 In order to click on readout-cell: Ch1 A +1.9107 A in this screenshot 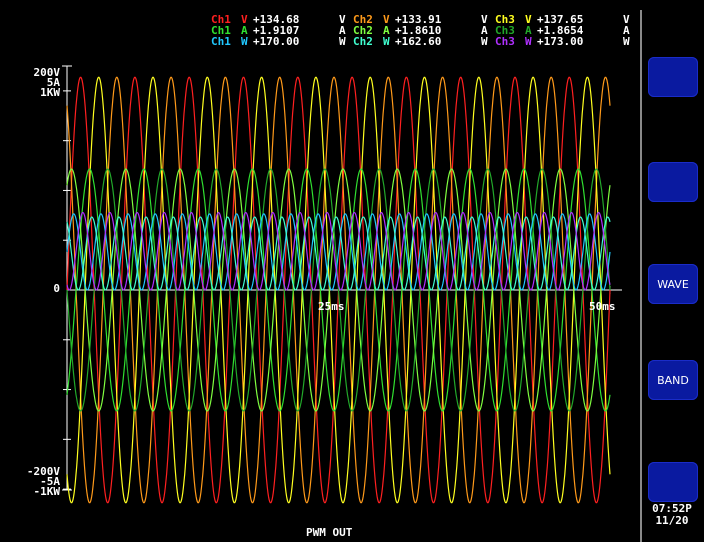, I will do `click(282, 30)`.